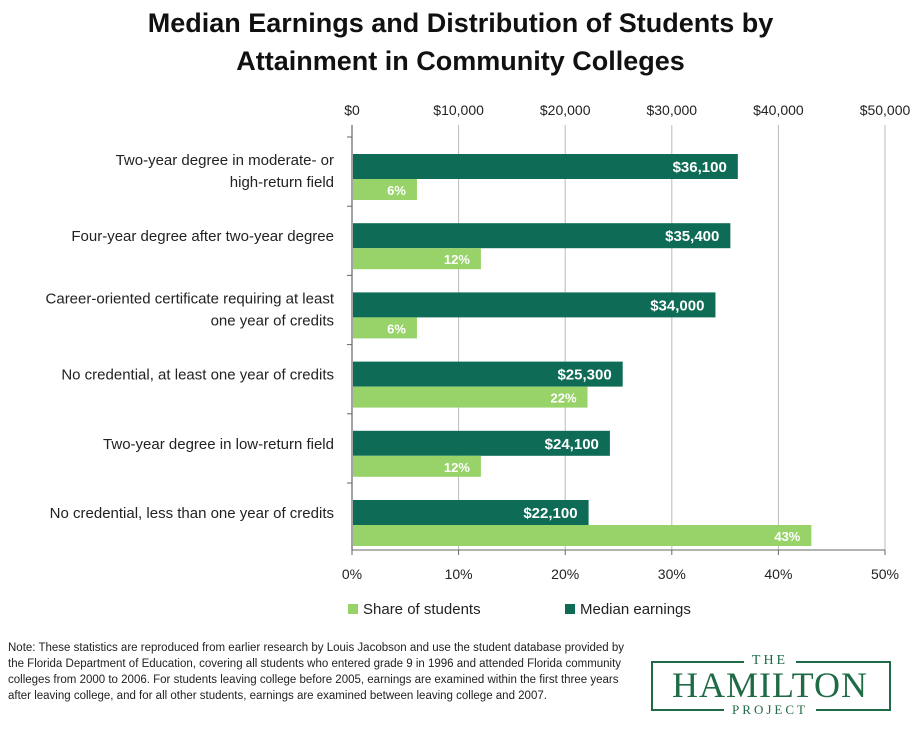  Describe the element at coordinates (460, 61) in the screenshot. I see `chart-title-line2: Attainment in Community Colleges` at that location.